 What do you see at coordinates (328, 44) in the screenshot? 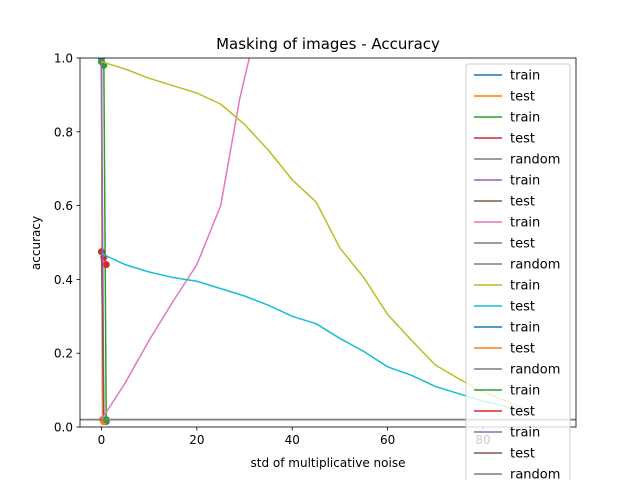
I see `chart-title: Masking of images - Accuracy` at bounding box center [328, 44].